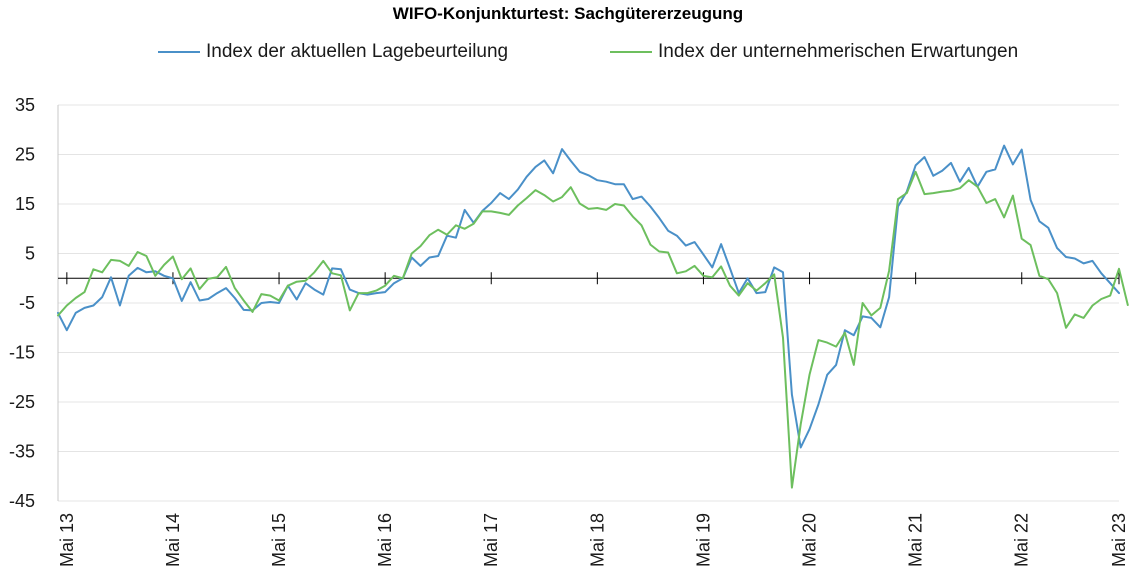  Describe the element at coordinates (916, 540) in the screenshot. I see `x-tick-label: Mai 21` at that location.